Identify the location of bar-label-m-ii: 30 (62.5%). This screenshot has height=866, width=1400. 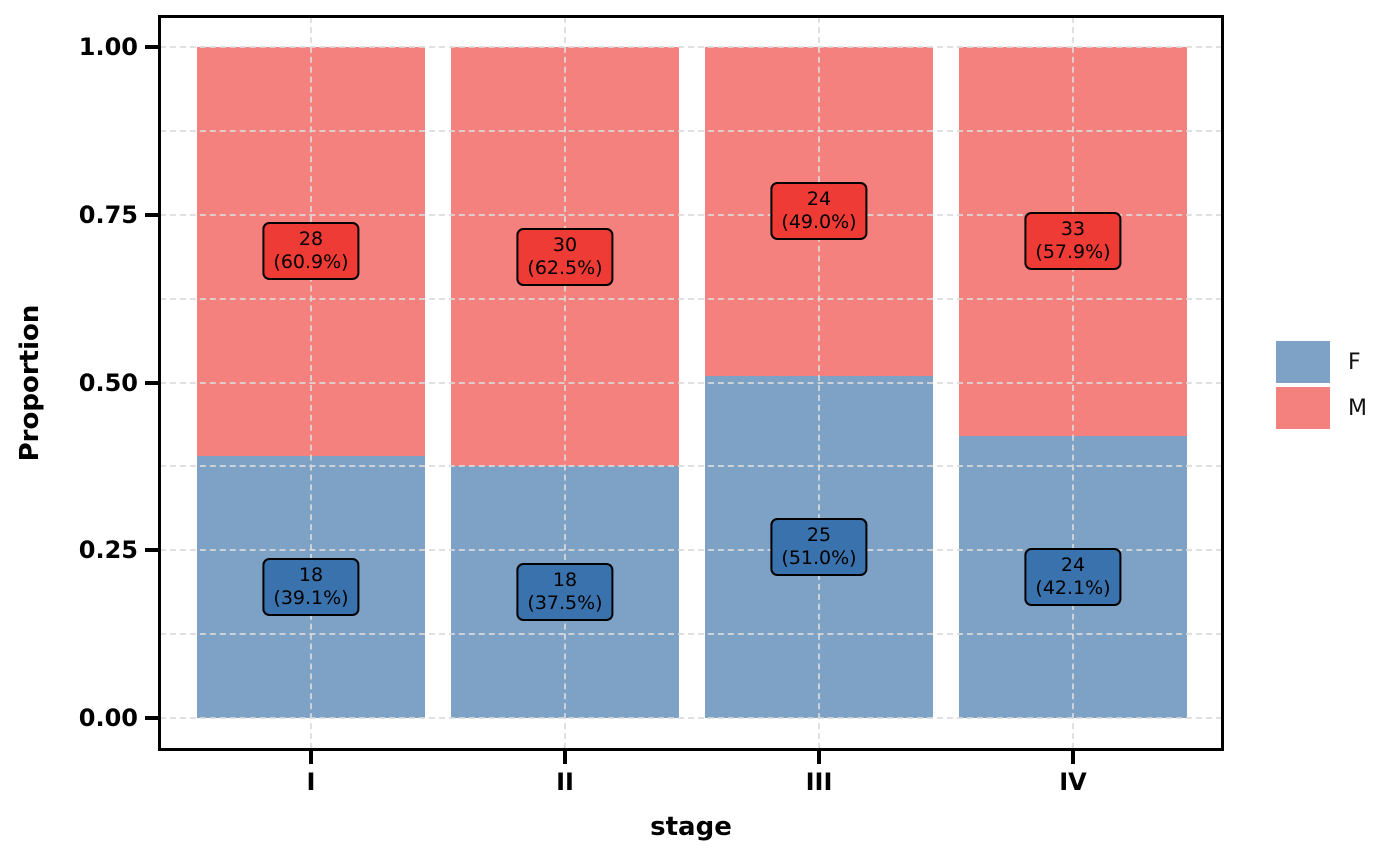
(565, 256).